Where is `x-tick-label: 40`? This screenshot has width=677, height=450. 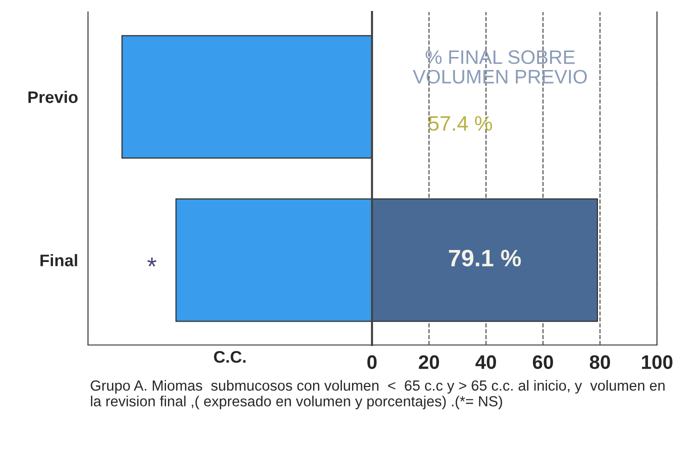
x-tick-label: 40 is located at coordinates (485, 362).